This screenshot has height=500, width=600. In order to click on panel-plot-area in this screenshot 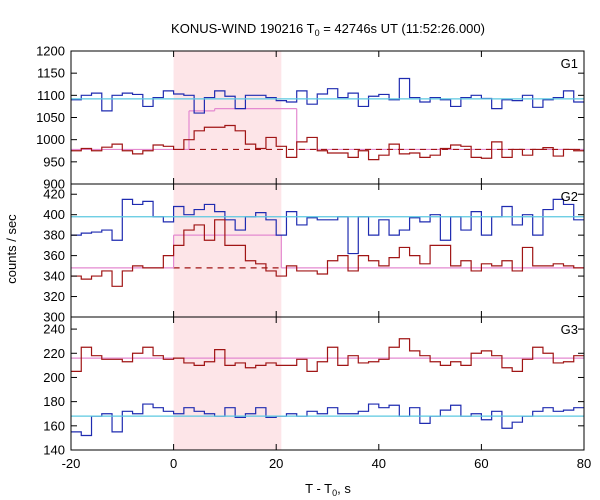, I will do `click(327, 119)`.